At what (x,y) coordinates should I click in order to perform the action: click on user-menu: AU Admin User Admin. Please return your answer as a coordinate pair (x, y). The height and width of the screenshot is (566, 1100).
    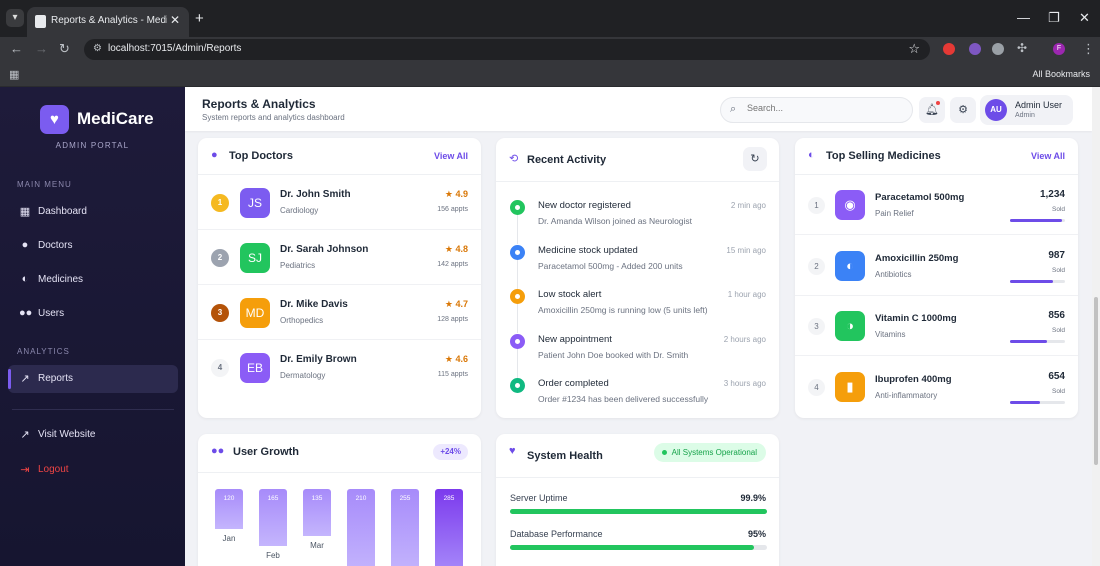
    Looking at the image, I should click on (1026, 110).